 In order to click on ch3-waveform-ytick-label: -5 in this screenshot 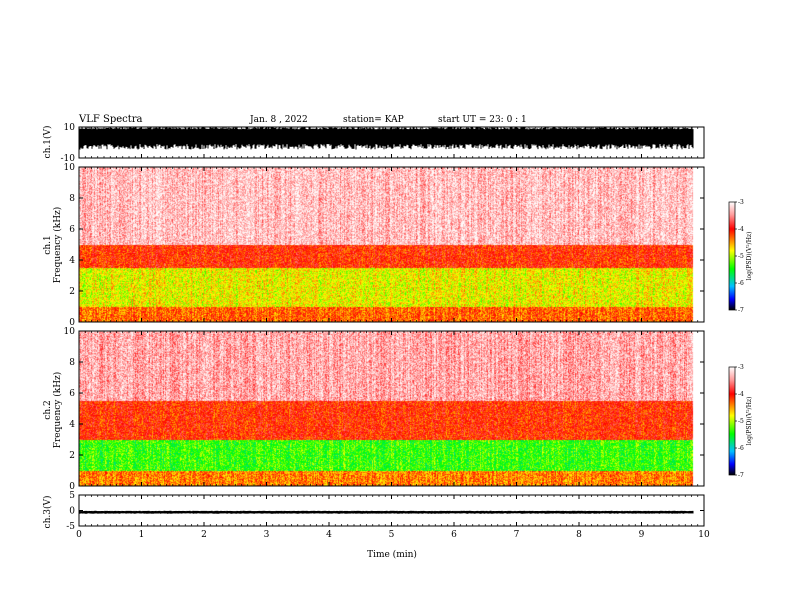, I will do `click(70, 527)`.